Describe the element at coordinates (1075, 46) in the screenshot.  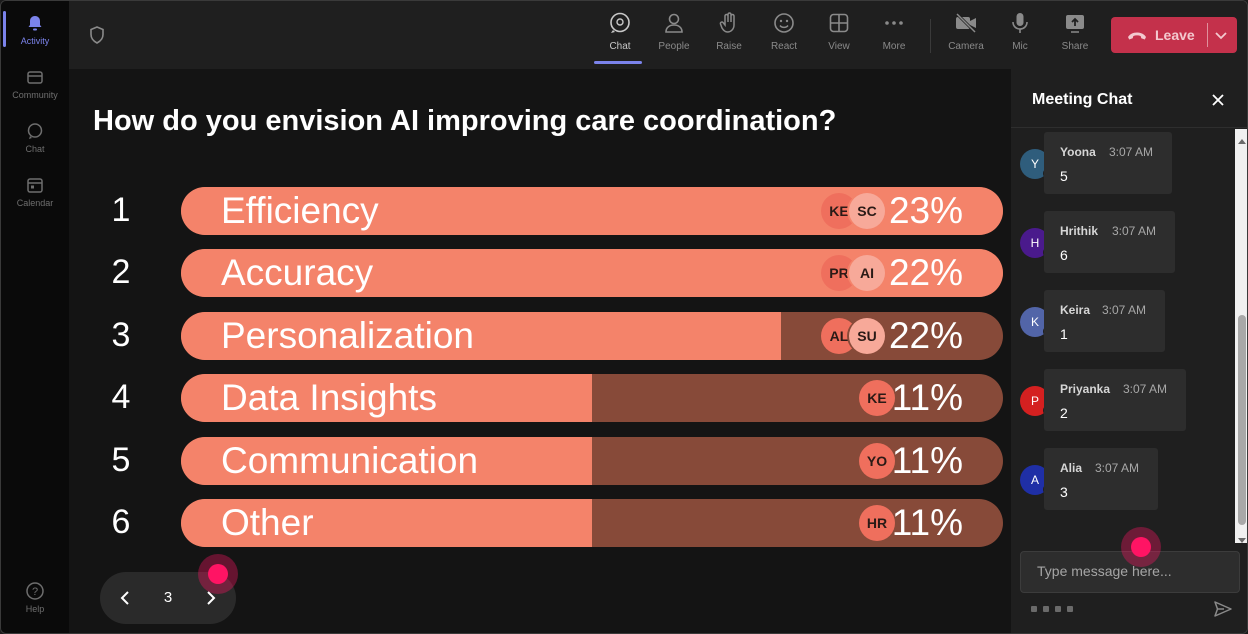
I see `toolbar-label: Share` at that location.